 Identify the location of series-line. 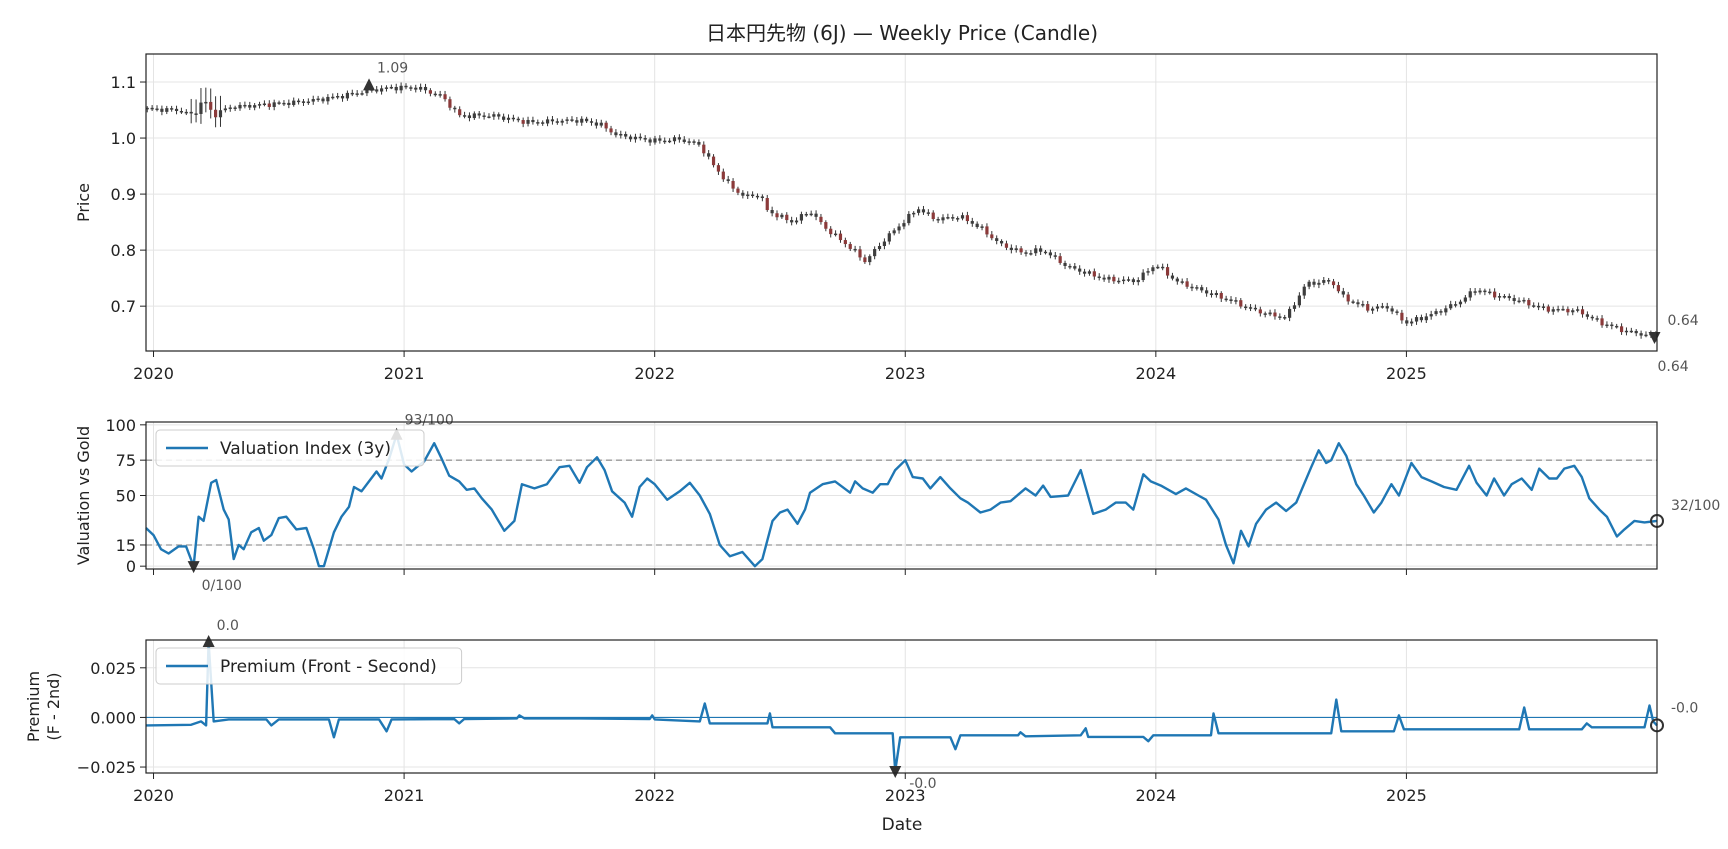
(901, 500).